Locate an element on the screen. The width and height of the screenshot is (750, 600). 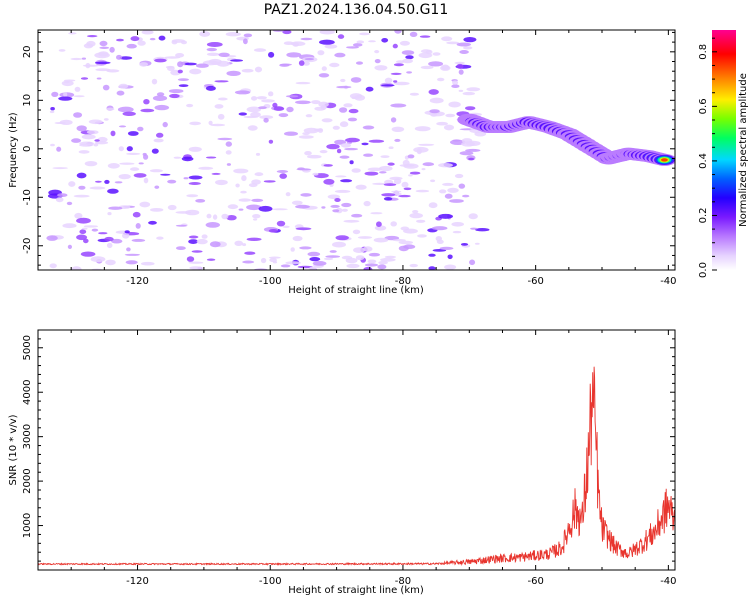
y-tick-label: 3000 is located at coordinates (27, 436).